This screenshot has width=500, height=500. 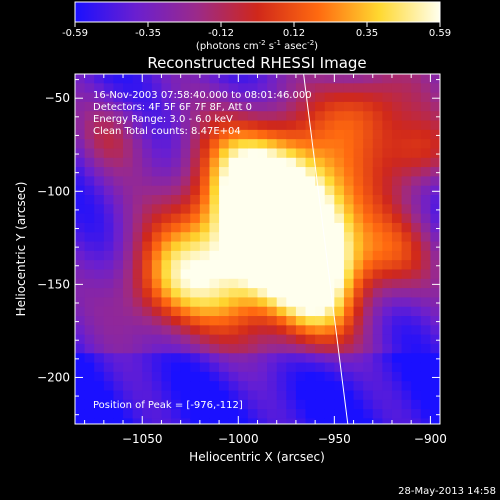 What do you see at coordinates (53, 377) in the screenshot?
I see `y-tick-label: −200` at bounding box center [53, 377].